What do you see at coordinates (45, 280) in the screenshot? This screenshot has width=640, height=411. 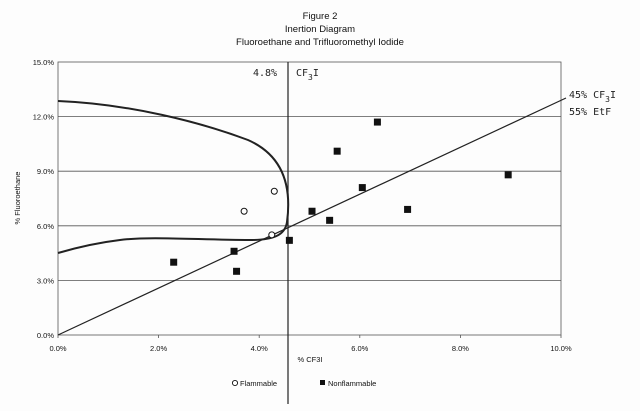 I see `y-tick-label: 3.0%` at bounding box center [45, 280].